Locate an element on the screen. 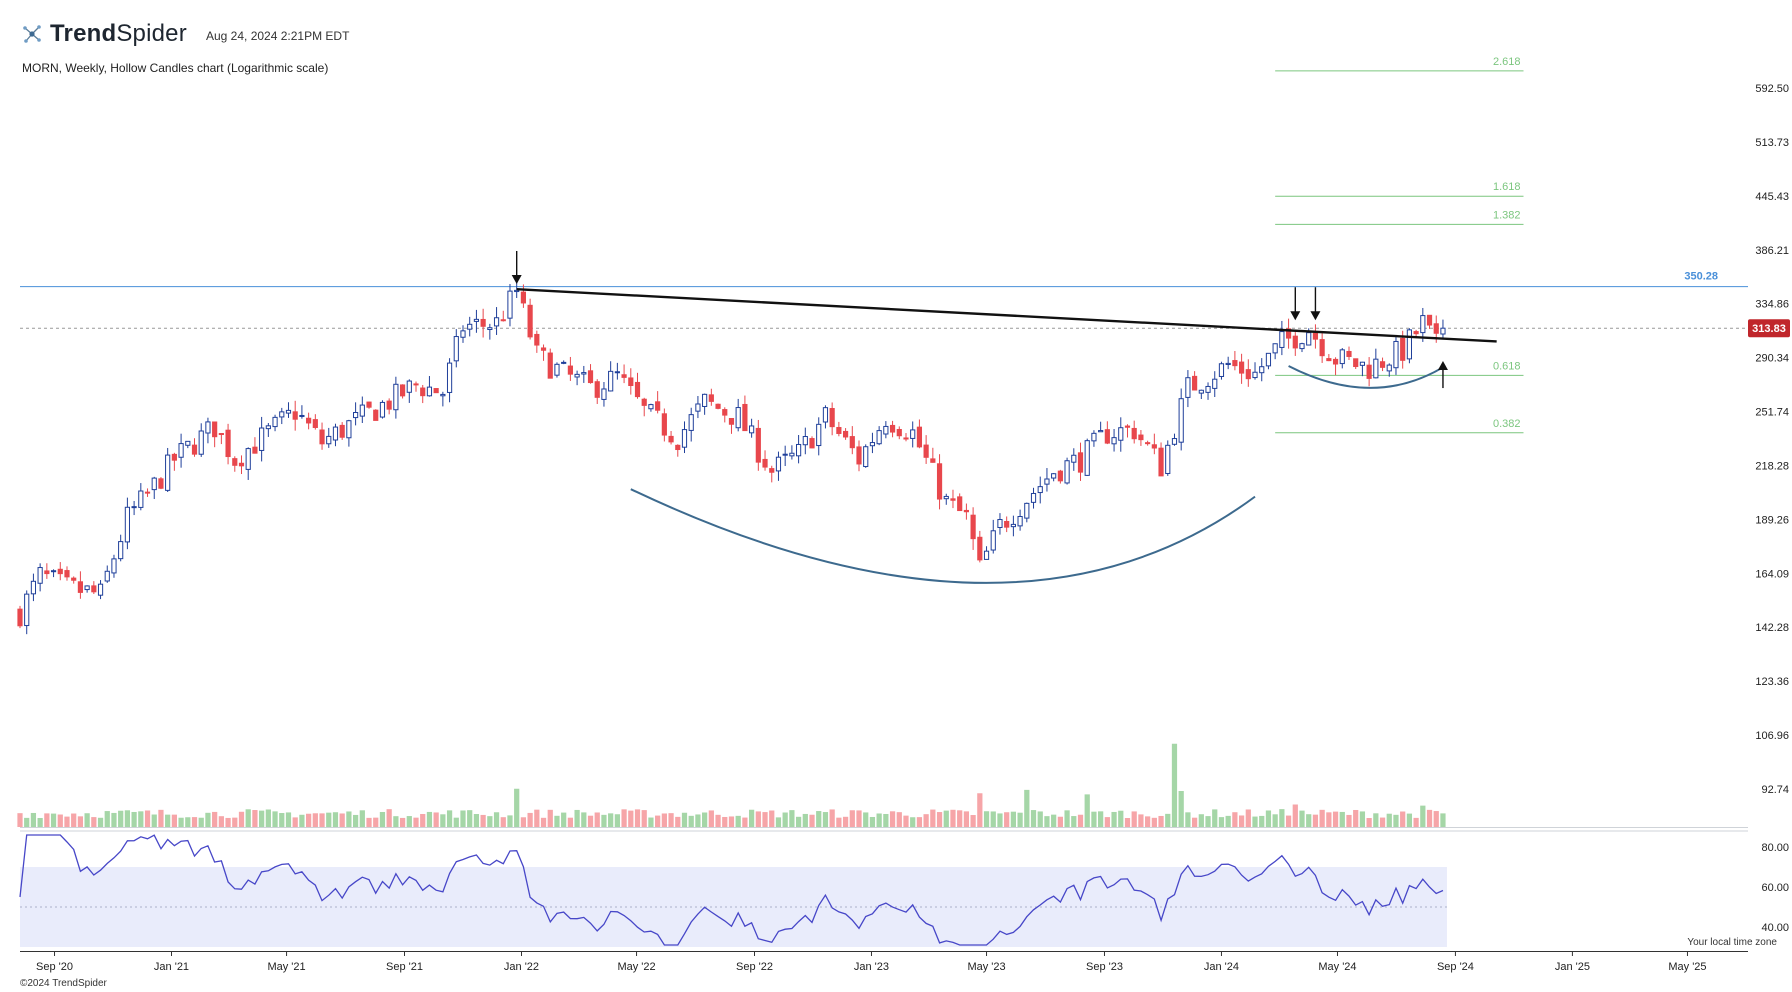  trendline is located at coordinates (1006, 315).